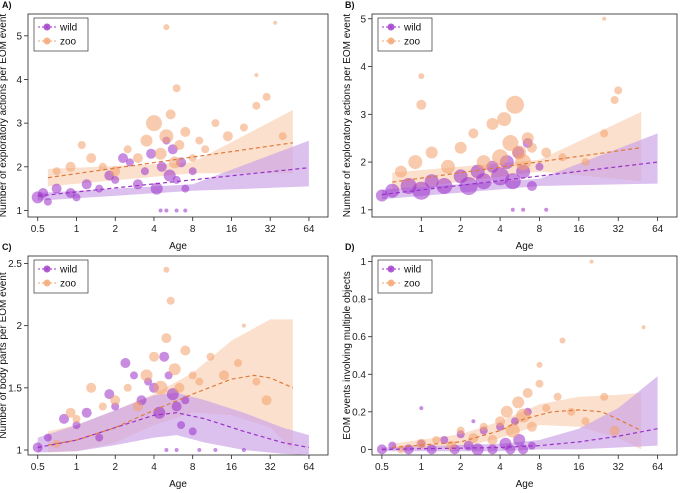 The height and width of the screenshot is (493, 685). Describe the element at coordinates (363, 163) in the screenshot. I see `y-tick-label: 2` at that location.